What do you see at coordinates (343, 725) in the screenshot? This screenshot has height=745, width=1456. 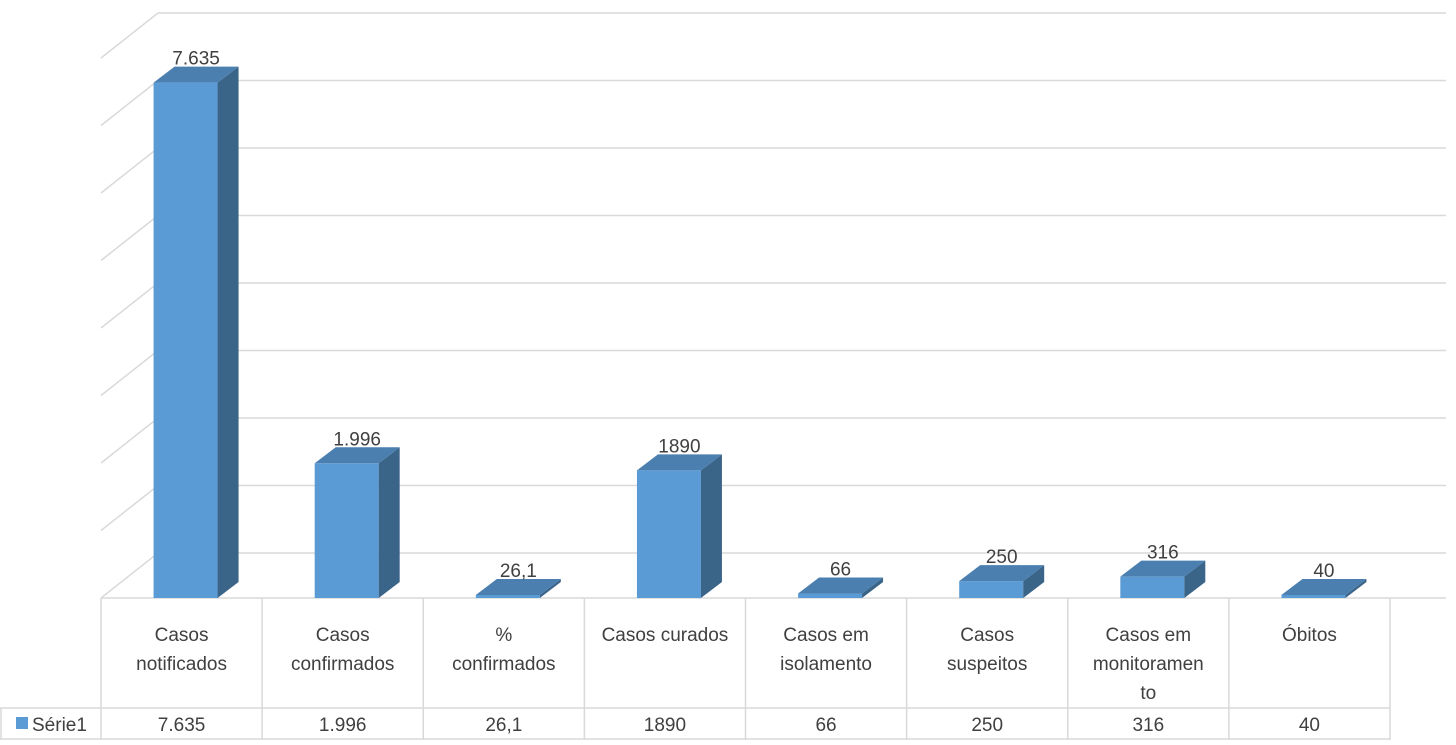 I see `table-value: 1.996` at bounding box center [343, 725].